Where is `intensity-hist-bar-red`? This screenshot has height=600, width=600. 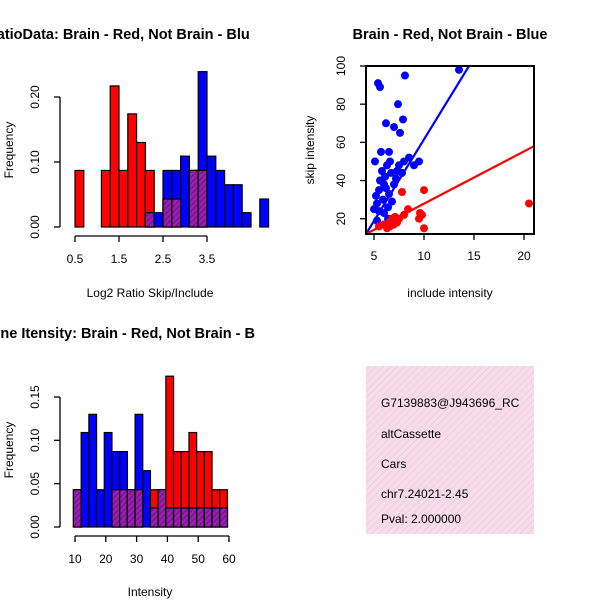 intensity-hist-bar-red is located at coordinates (170, 451).